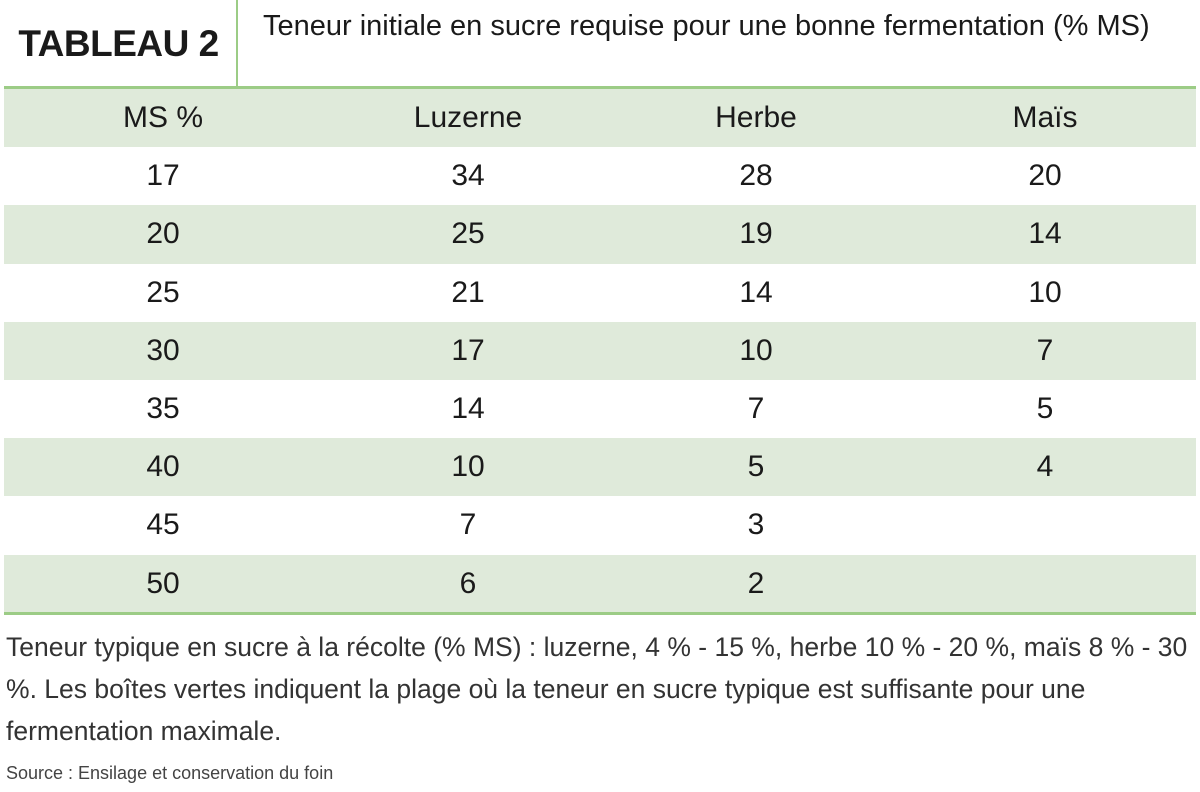  What do you see at coordinates (118, 43) in the screenshot?
I see `table-label: TABLEAU 2` at bounding box center [118, 43].